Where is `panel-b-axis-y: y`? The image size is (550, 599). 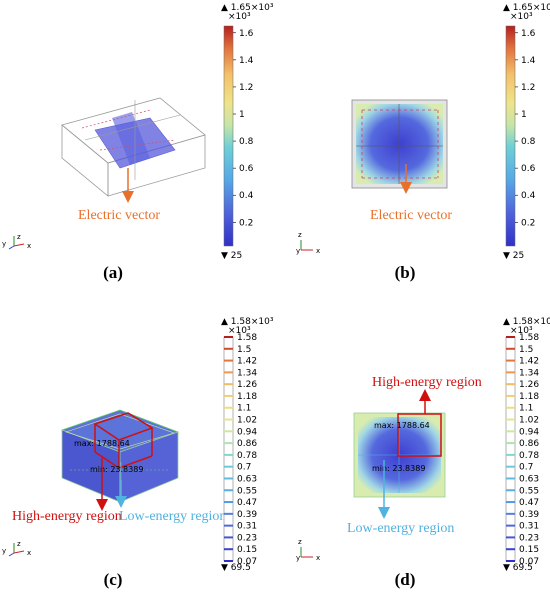 panel-b-axis-y: y is located at coordinates (298, 251).